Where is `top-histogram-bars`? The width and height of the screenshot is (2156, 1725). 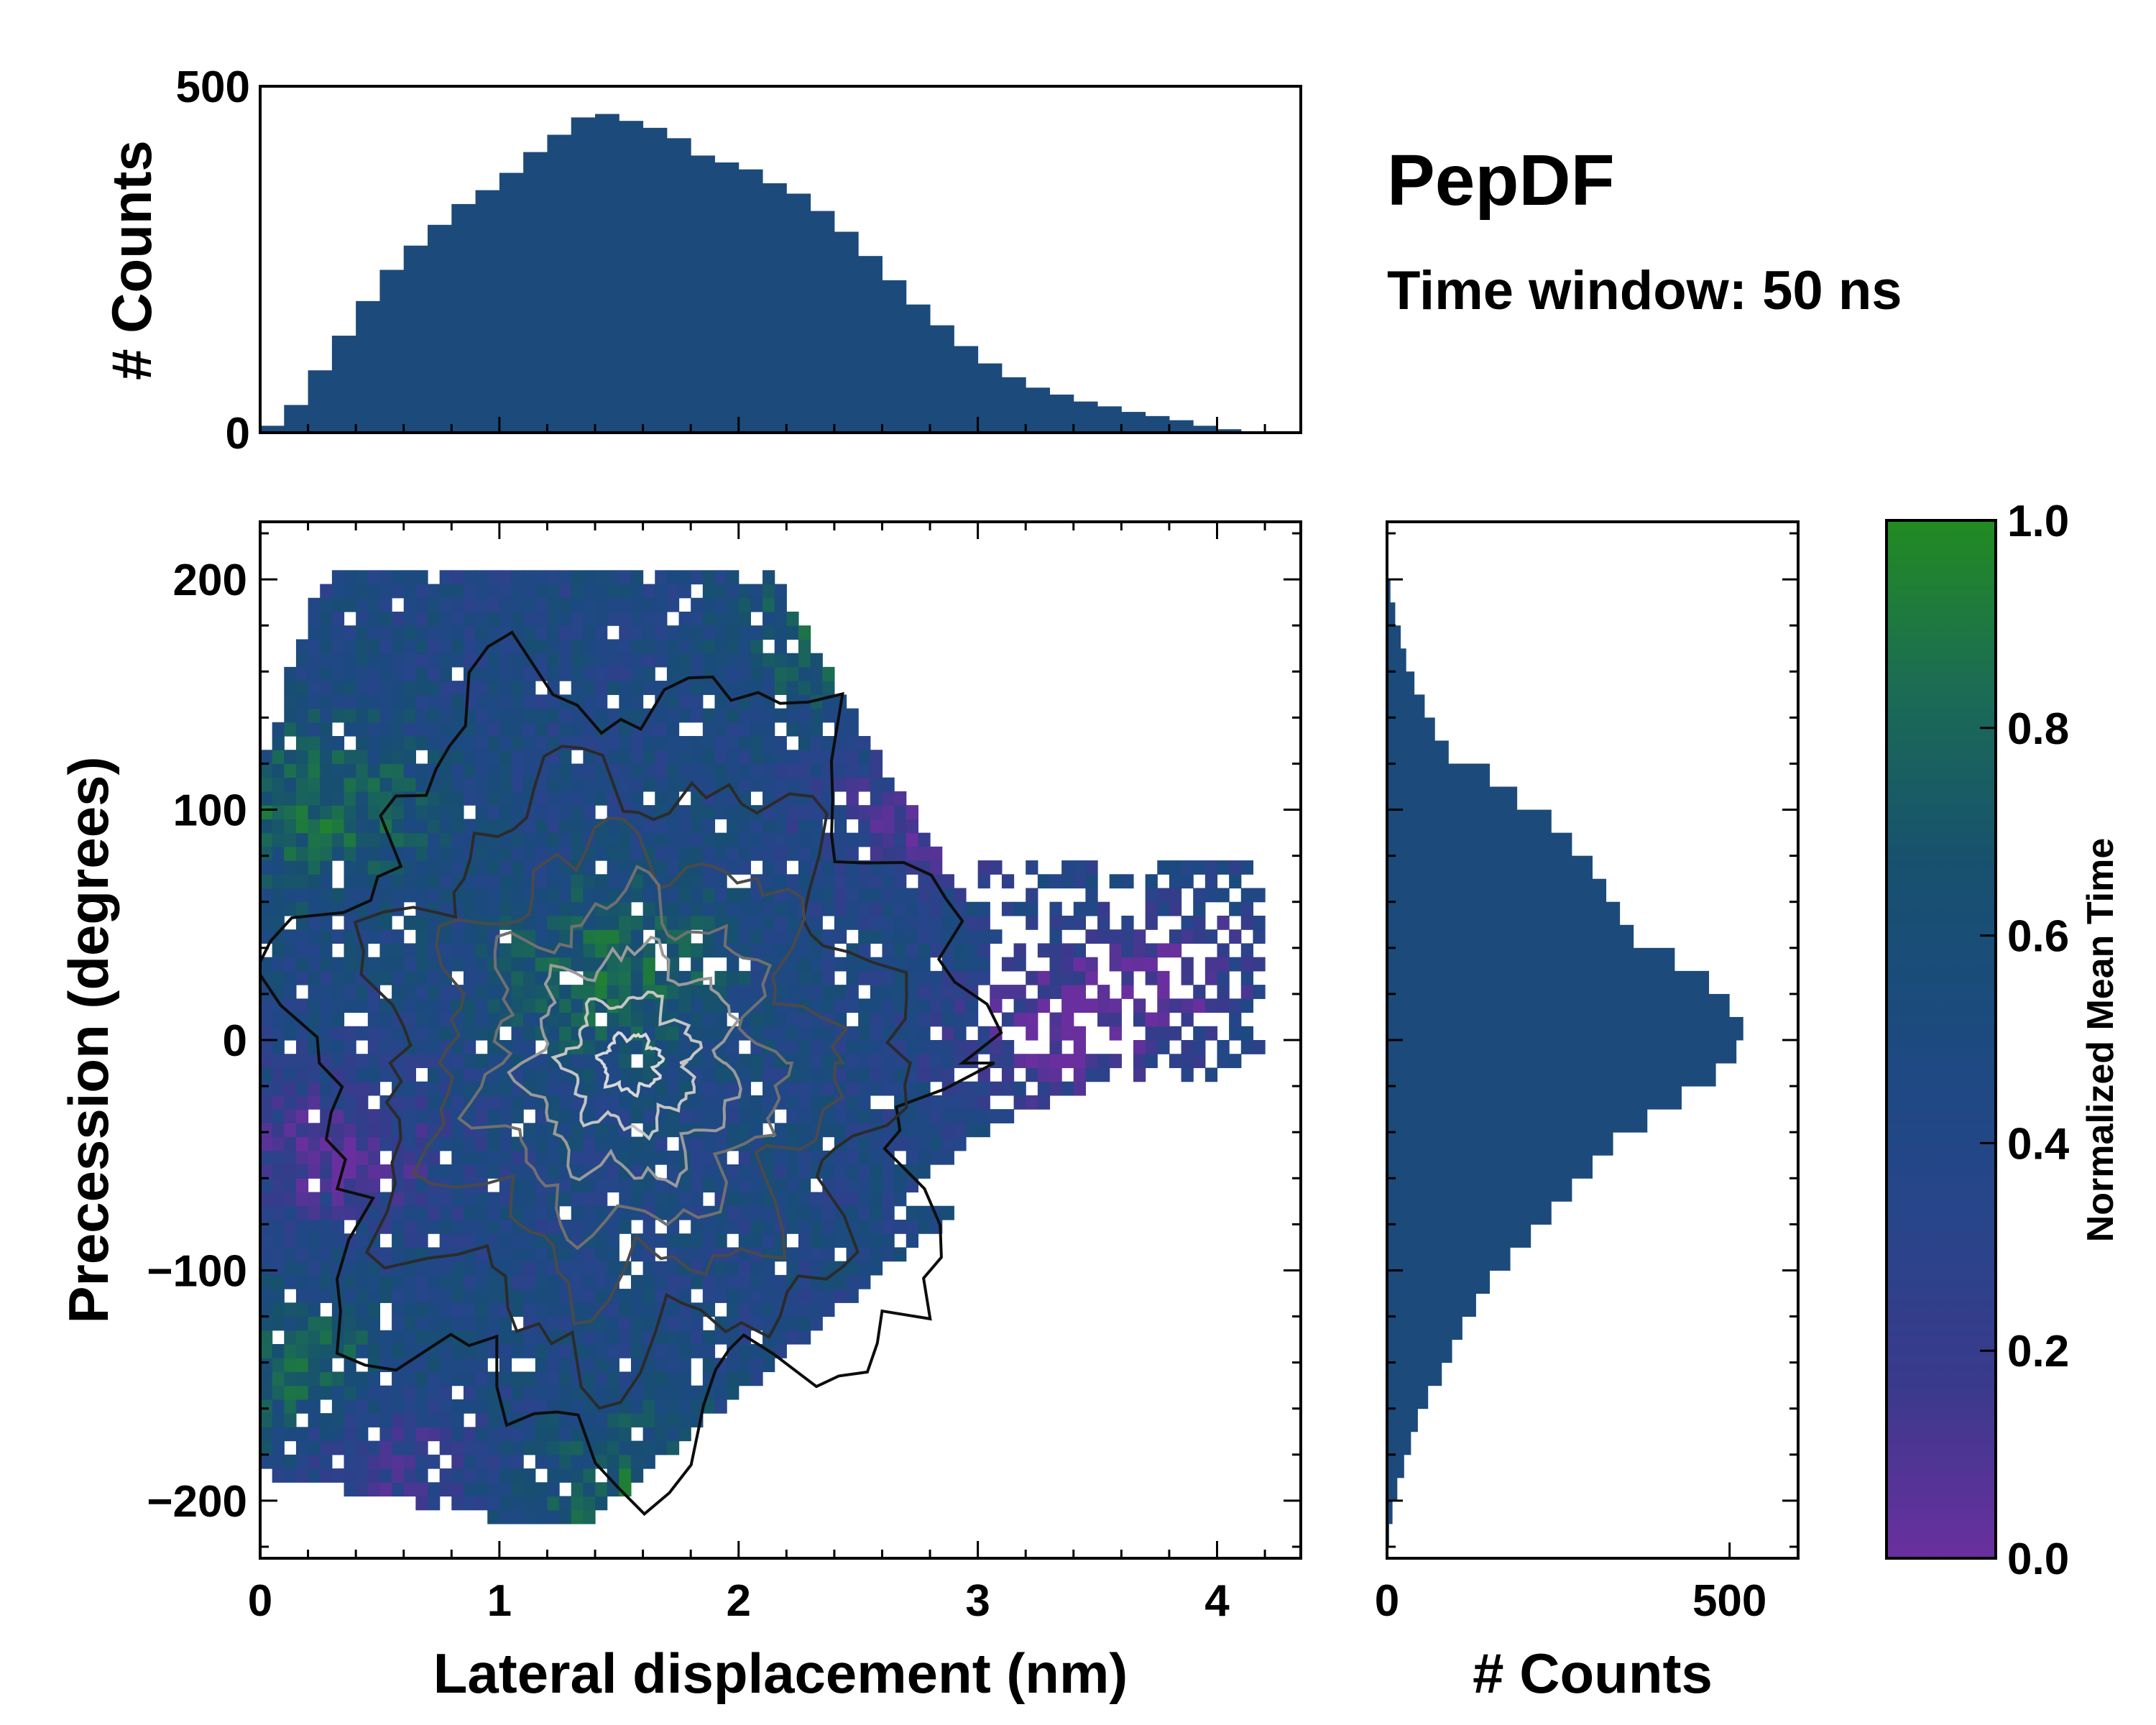
top-histogram-bars is located at coordinates (763, 273).